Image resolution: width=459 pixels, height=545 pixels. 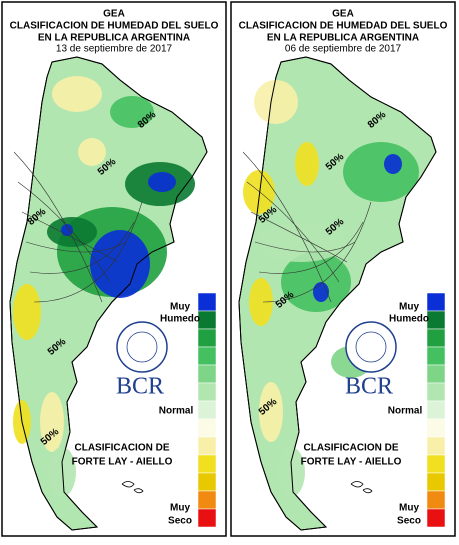 What do you see at coordinates (114, 49) in the screenshot?
I see `date: 13 de septiembre de 2017` at bounding box center [114, 49].